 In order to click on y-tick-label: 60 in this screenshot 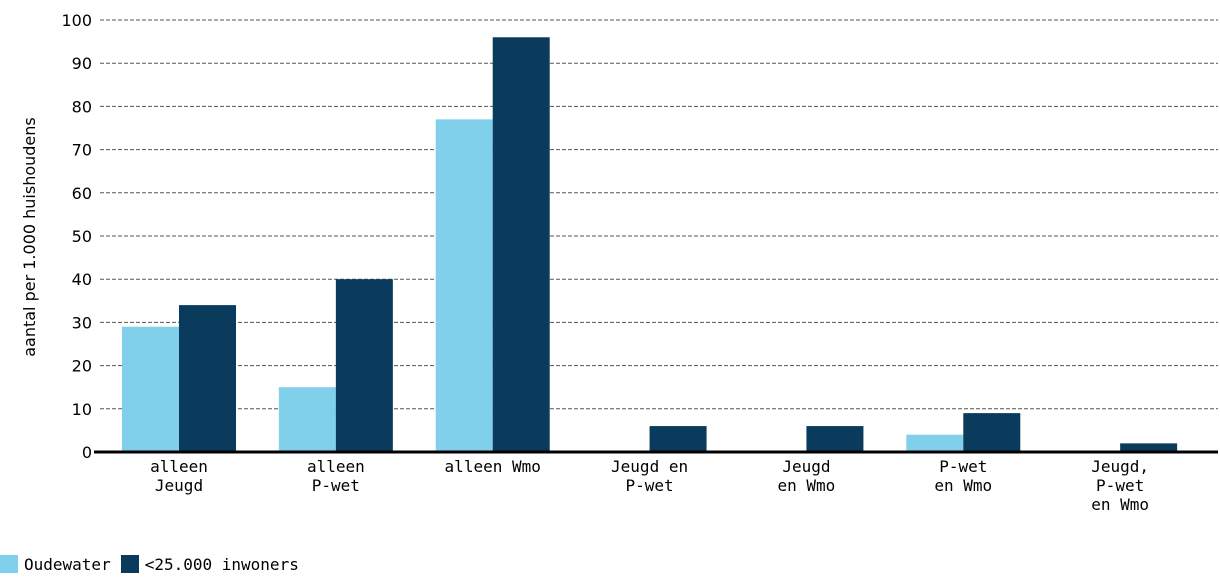, I will do `click(82, 193)`.